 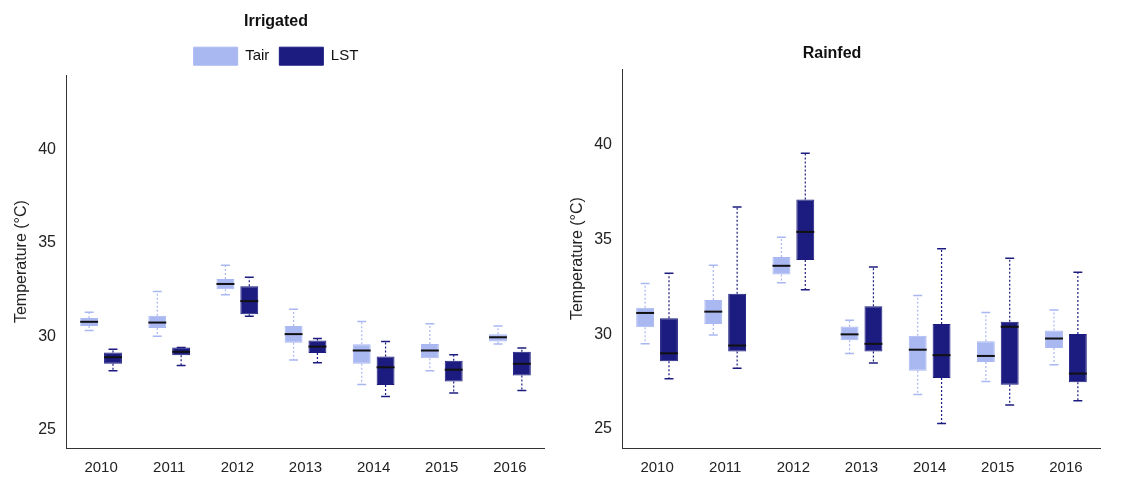 I want to click on chart-title: Irrigated, so click(x=276, y=21).